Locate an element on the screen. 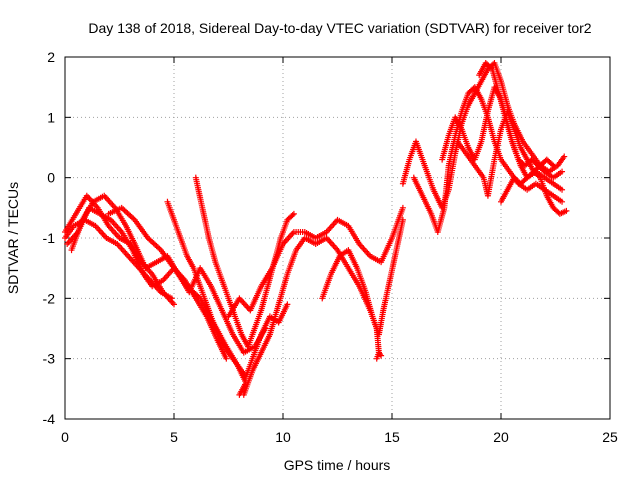  y-tick-label: -4 is located at coordinates (49, 419).